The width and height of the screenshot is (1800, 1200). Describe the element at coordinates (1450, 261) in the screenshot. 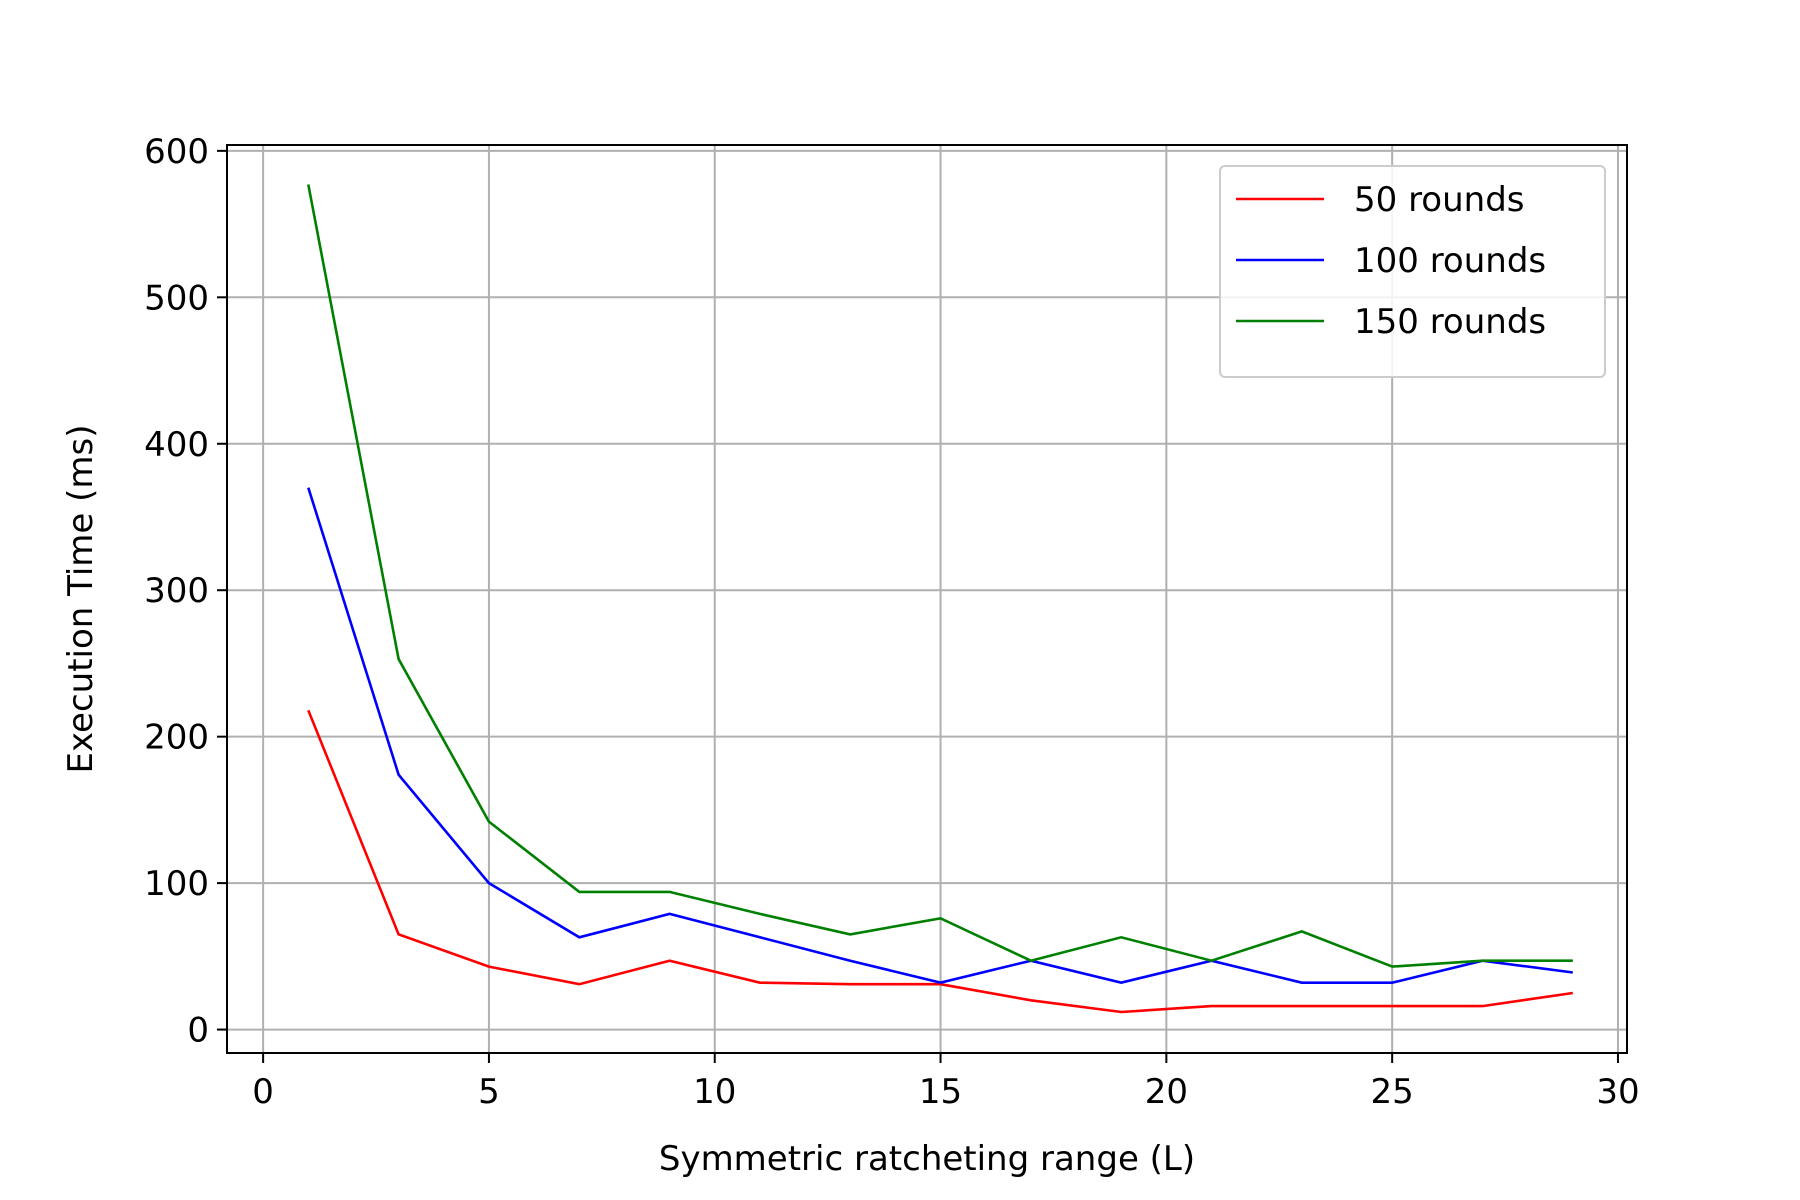

I see `legend-label-2: 100 rounds` at that location.